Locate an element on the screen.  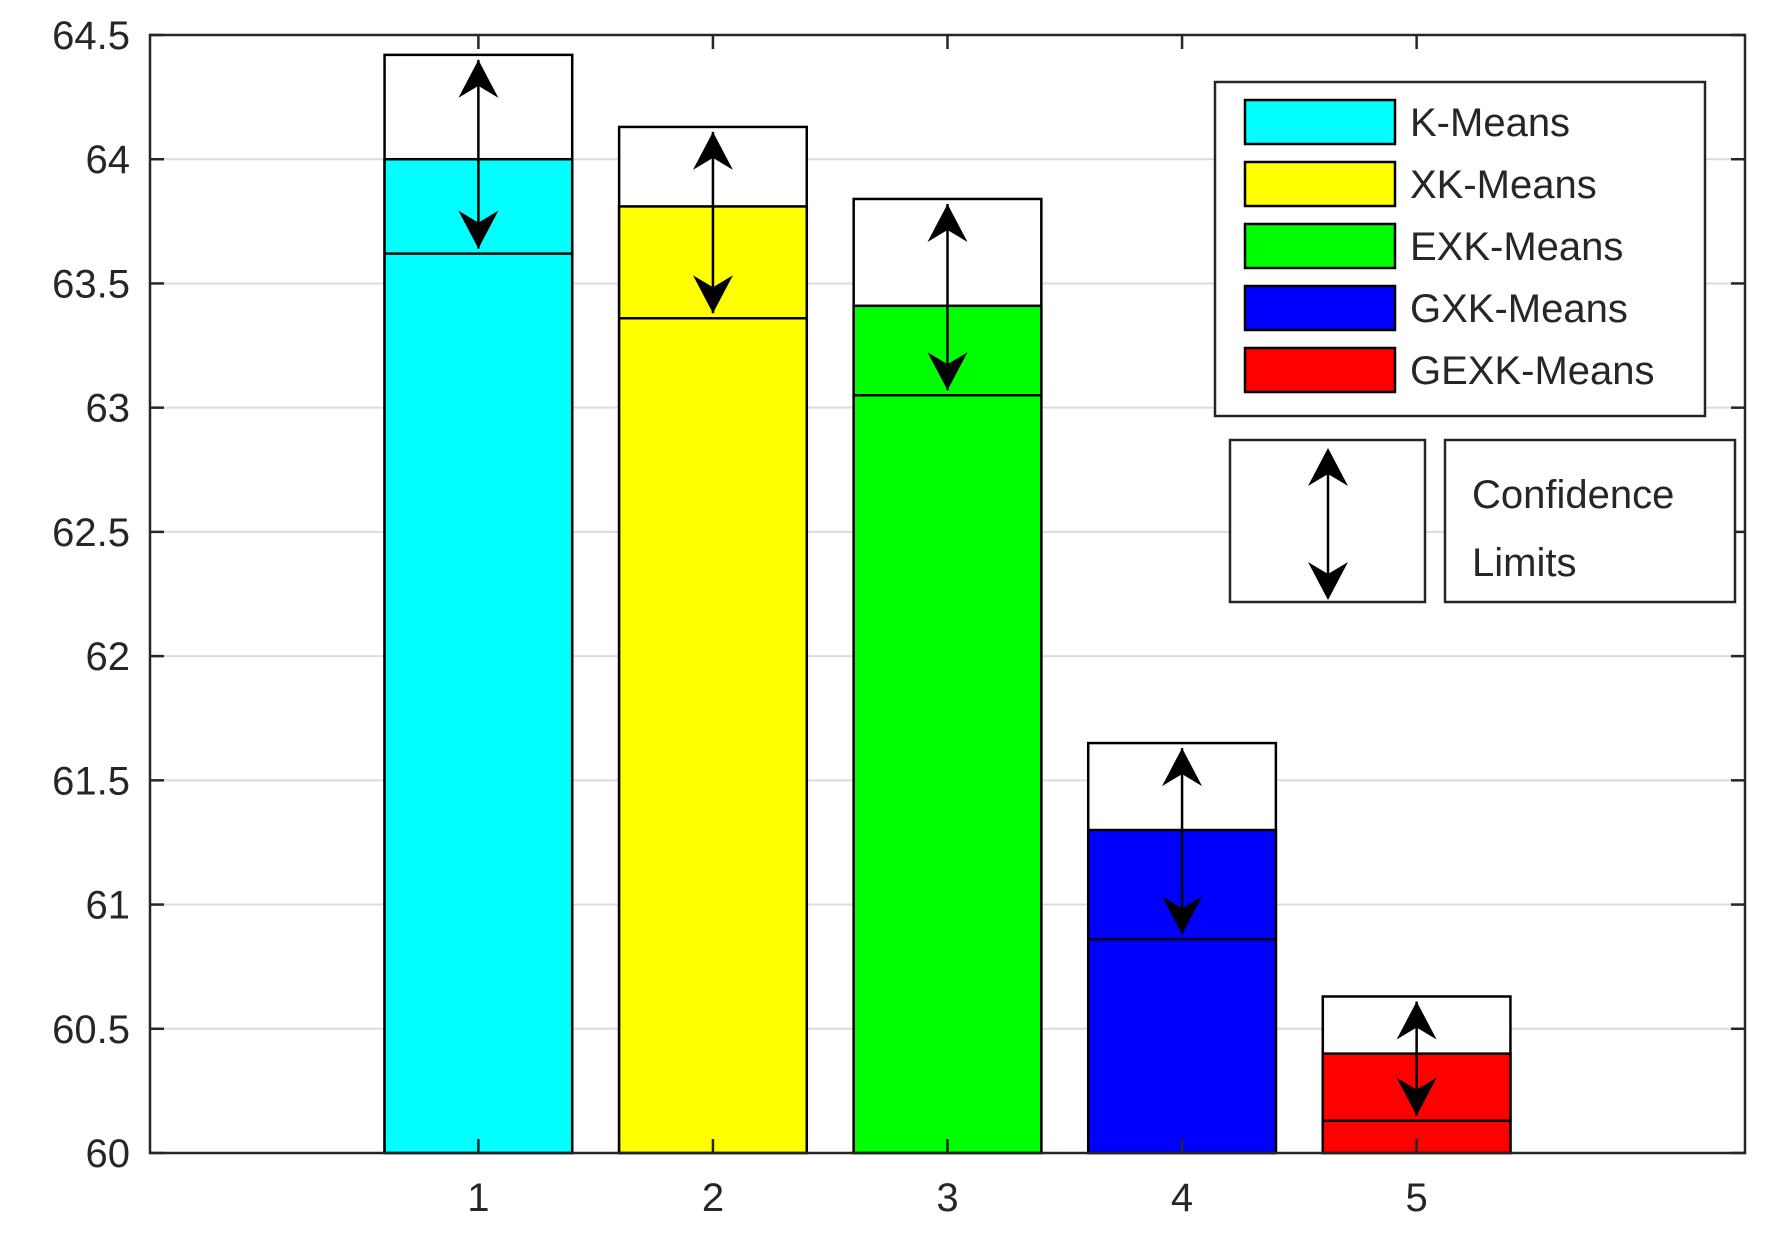
legend-label: GEXK-Means is located at coordinates (1532, 371).